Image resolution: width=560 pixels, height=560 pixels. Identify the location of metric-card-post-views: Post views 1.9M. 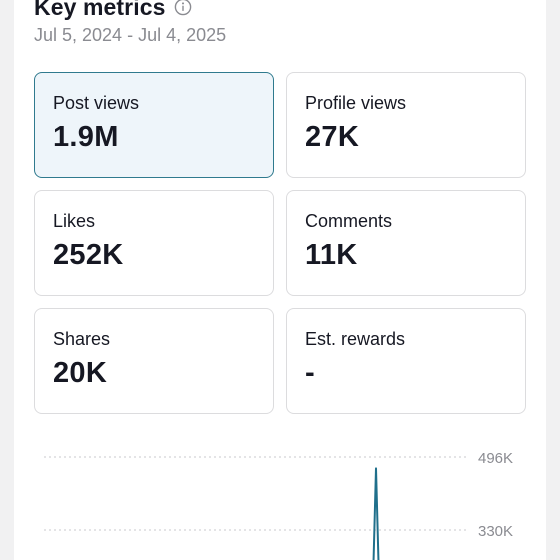
(154, 125).